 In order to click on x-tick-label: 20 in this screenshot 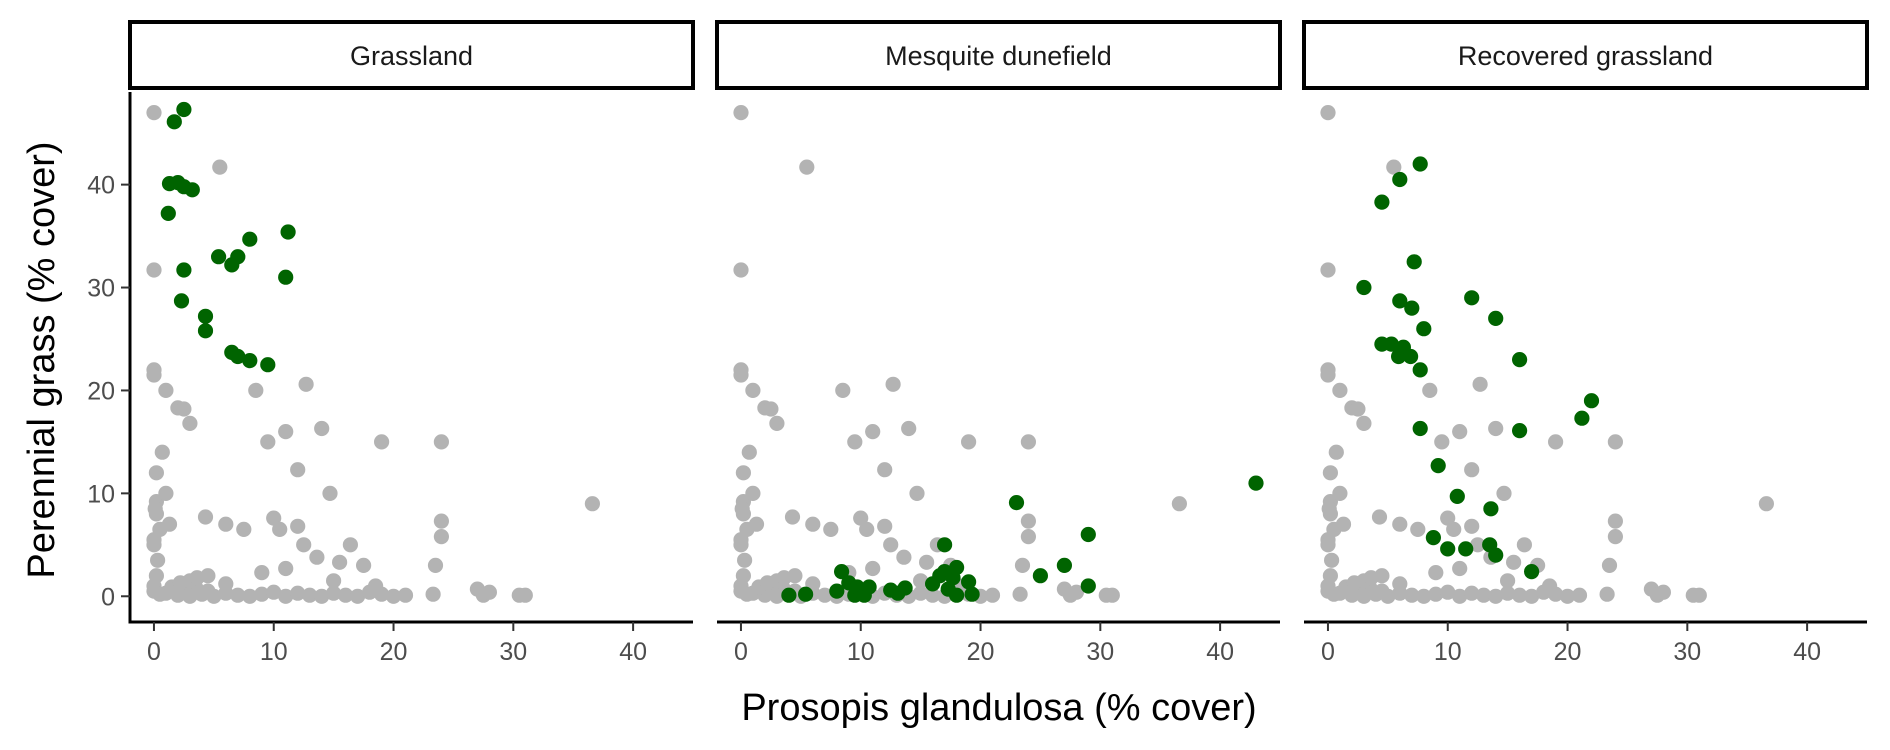, I will do `click(394, 652)`.